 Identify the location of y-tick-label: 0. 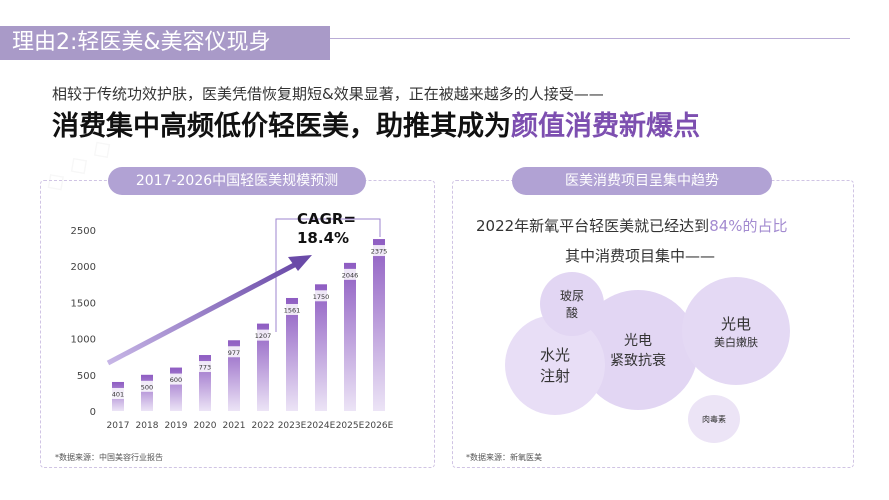
(93, 412).